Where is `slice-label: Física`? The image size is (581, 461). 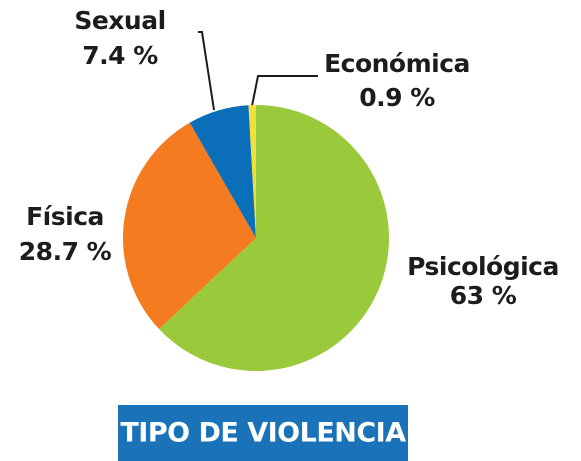
slice-label: Física is located at coordinates (65, 216).